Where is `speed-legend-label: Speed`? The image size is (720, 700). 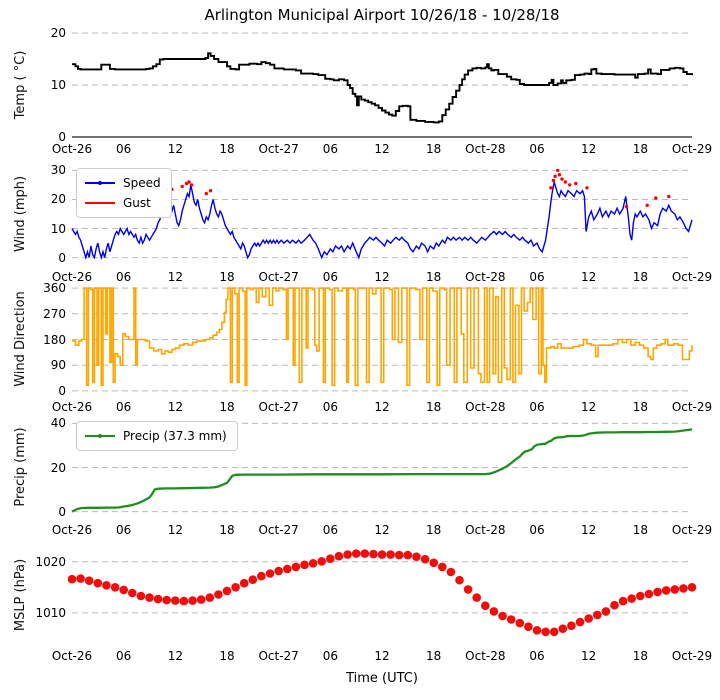 speed-legend-label: Speed is located at coordinates (142, 183).